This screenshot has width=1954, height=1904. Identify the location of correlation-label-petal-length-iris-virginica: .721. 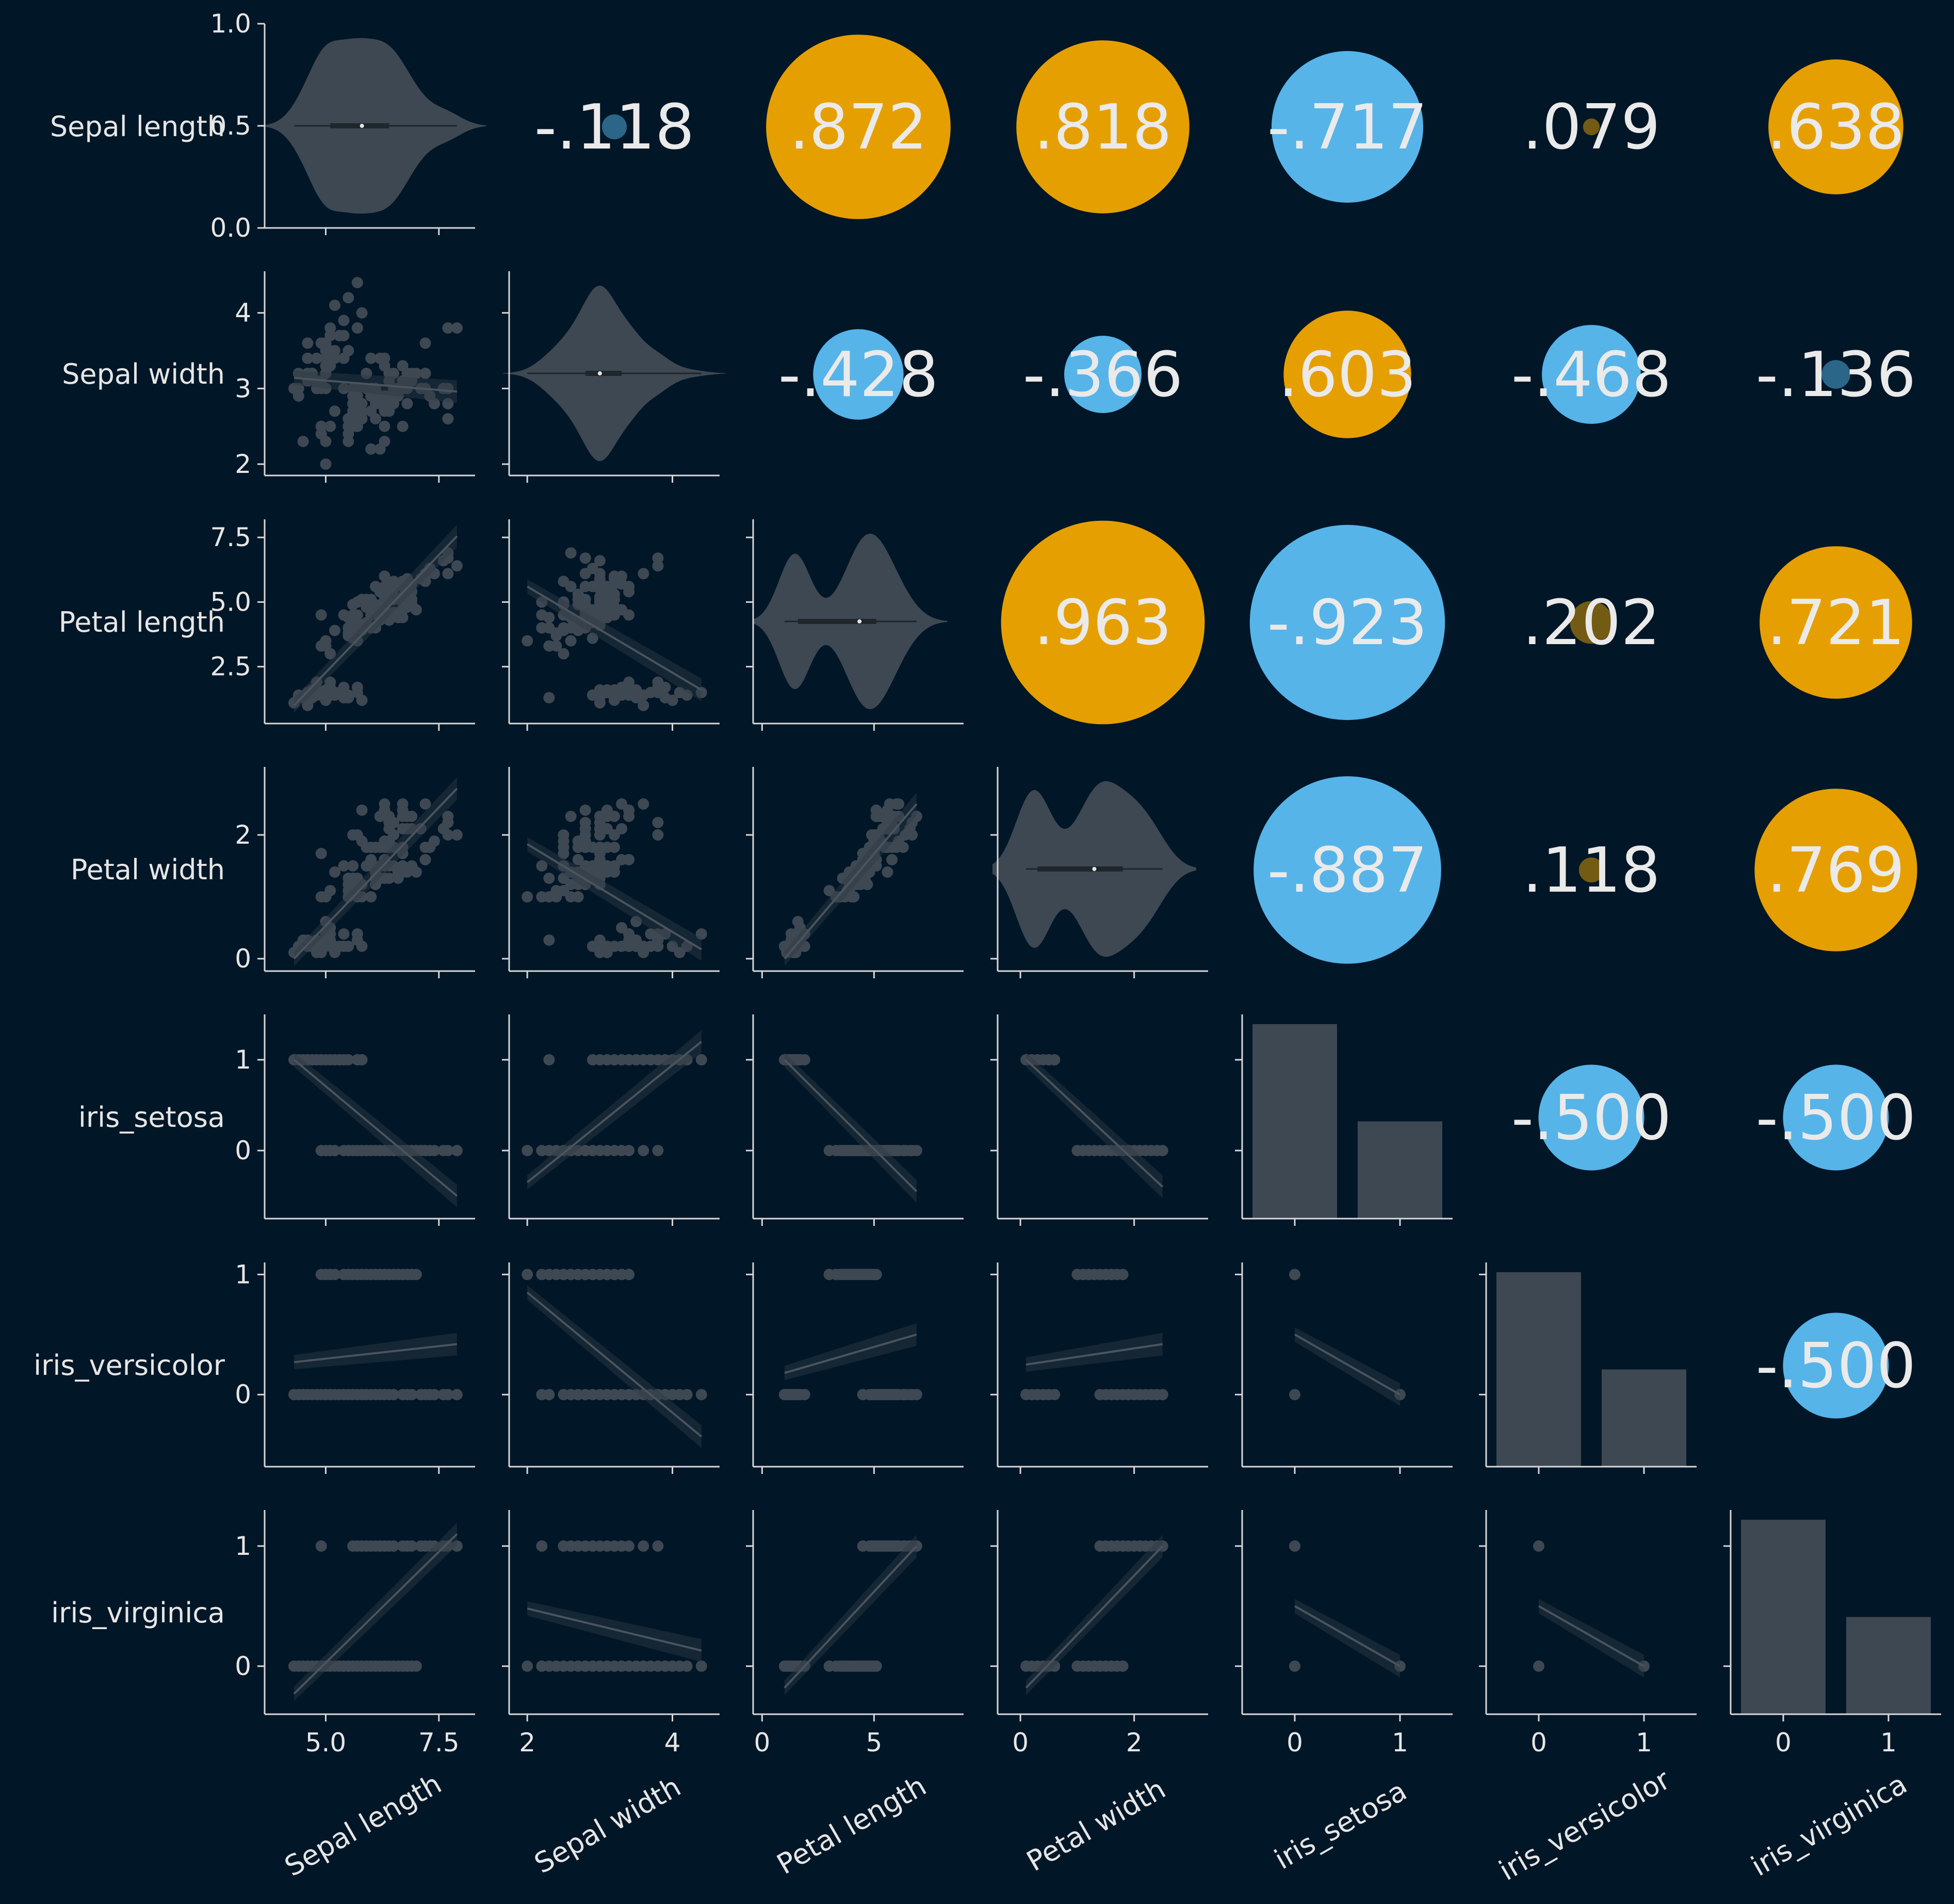
(1835, 623).